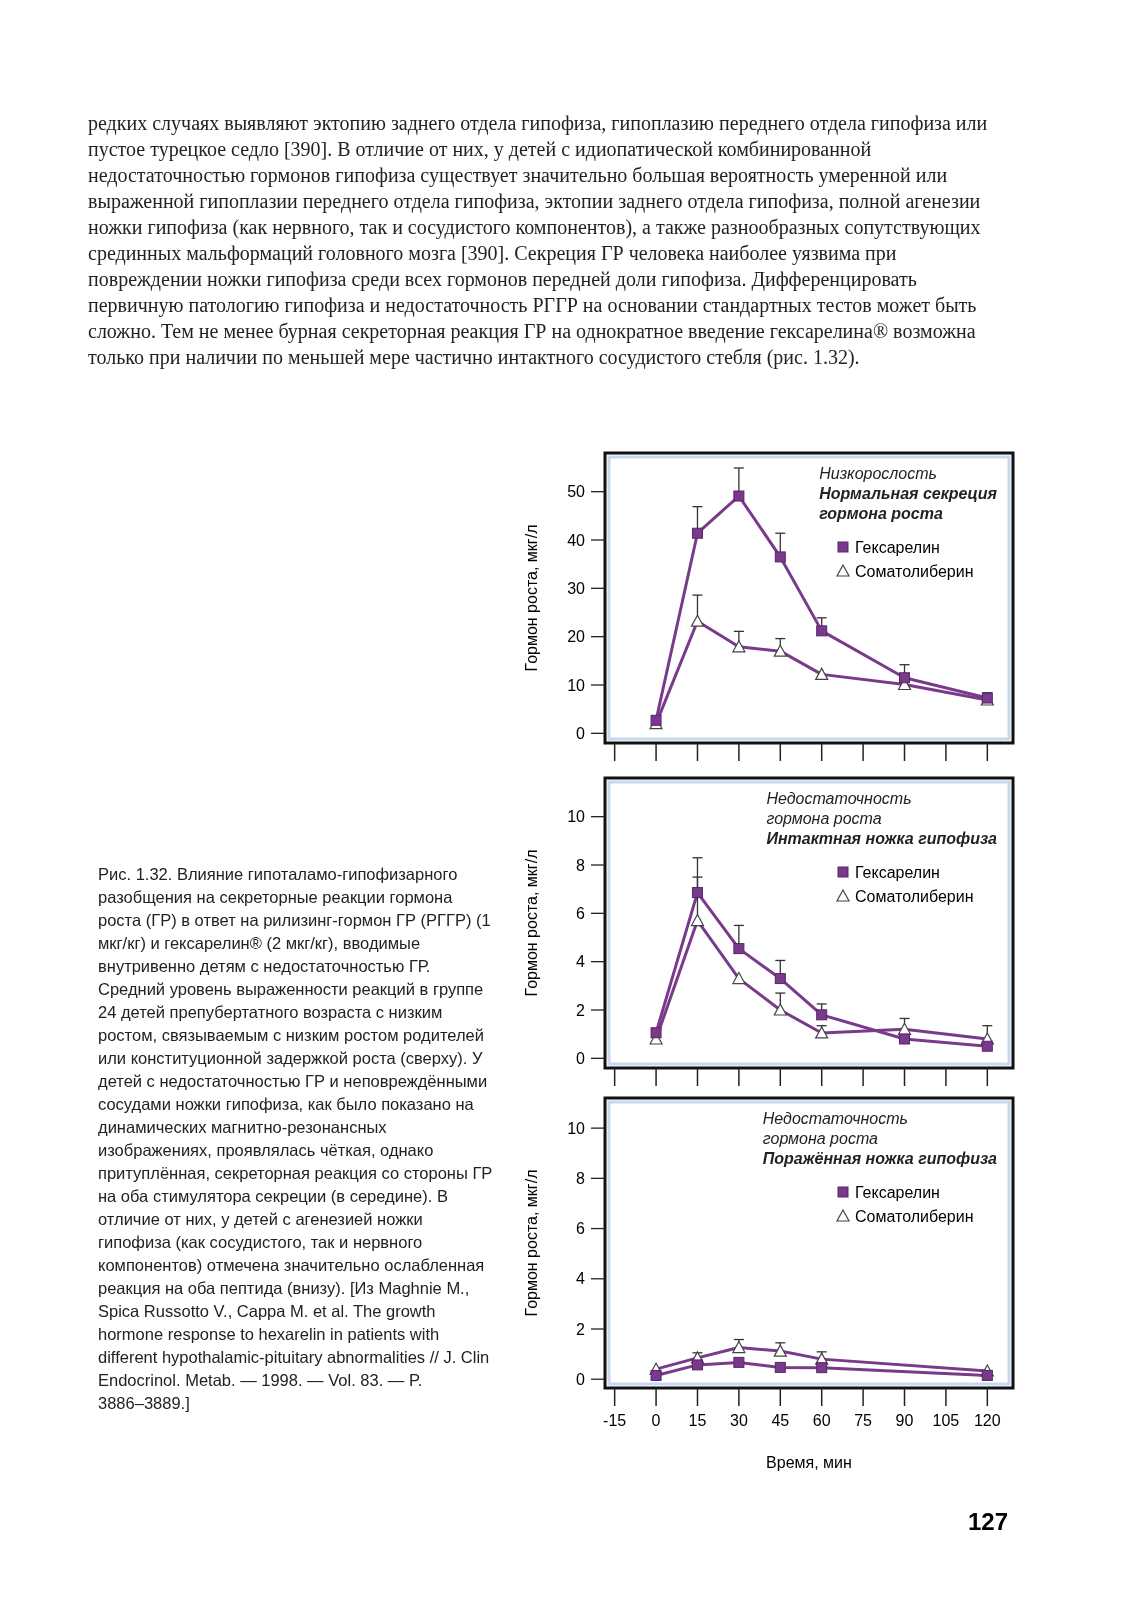 This screenshot has height=1600, width=1134. I want to click on text: Рис. 1.32. Влияние гипоталамо-гипофизарного разобщения на секреторные реакции гормона роста (ГР) в ответ на рилизинг-гормон ГР (РГГР) (1 мкг/кг) и гексарелин® (2 мкг/кг), вводимые внутривенно детям с недостаточностью ГР. Средний уровень выраженности реакций в группе 24 детей препубертатного возраста с низким ростом, связываемым с низким ростом родителей или конституционной задержкой роста (сверху). У детей с недостаточностью ГР и неповреждёнными сосудами ножки гипофиза, как было показано на динамических магнитно-резонансных изображениях, проявлялась чёткая, однако притуплённая, секреторная реакция со стороны ГР на оба стимулятора секреции (в середине). В отличие от них, у детей с агенезией ножки гипофиза (как сосудистого, так и нервного компонентов) отмечена значительно ослабленная реакция на оба пептида (внизу). [Из Maghnie M., Spica Russotto V., Cappa M. et al. The growth hormone response to hexarelin in patients with different hypothalamic-pituitary abnormalities // J. Clin Endocrinol. Metab. — 1998. — Vol. 83. — P. 3886–3889.], so click(295, 1138).